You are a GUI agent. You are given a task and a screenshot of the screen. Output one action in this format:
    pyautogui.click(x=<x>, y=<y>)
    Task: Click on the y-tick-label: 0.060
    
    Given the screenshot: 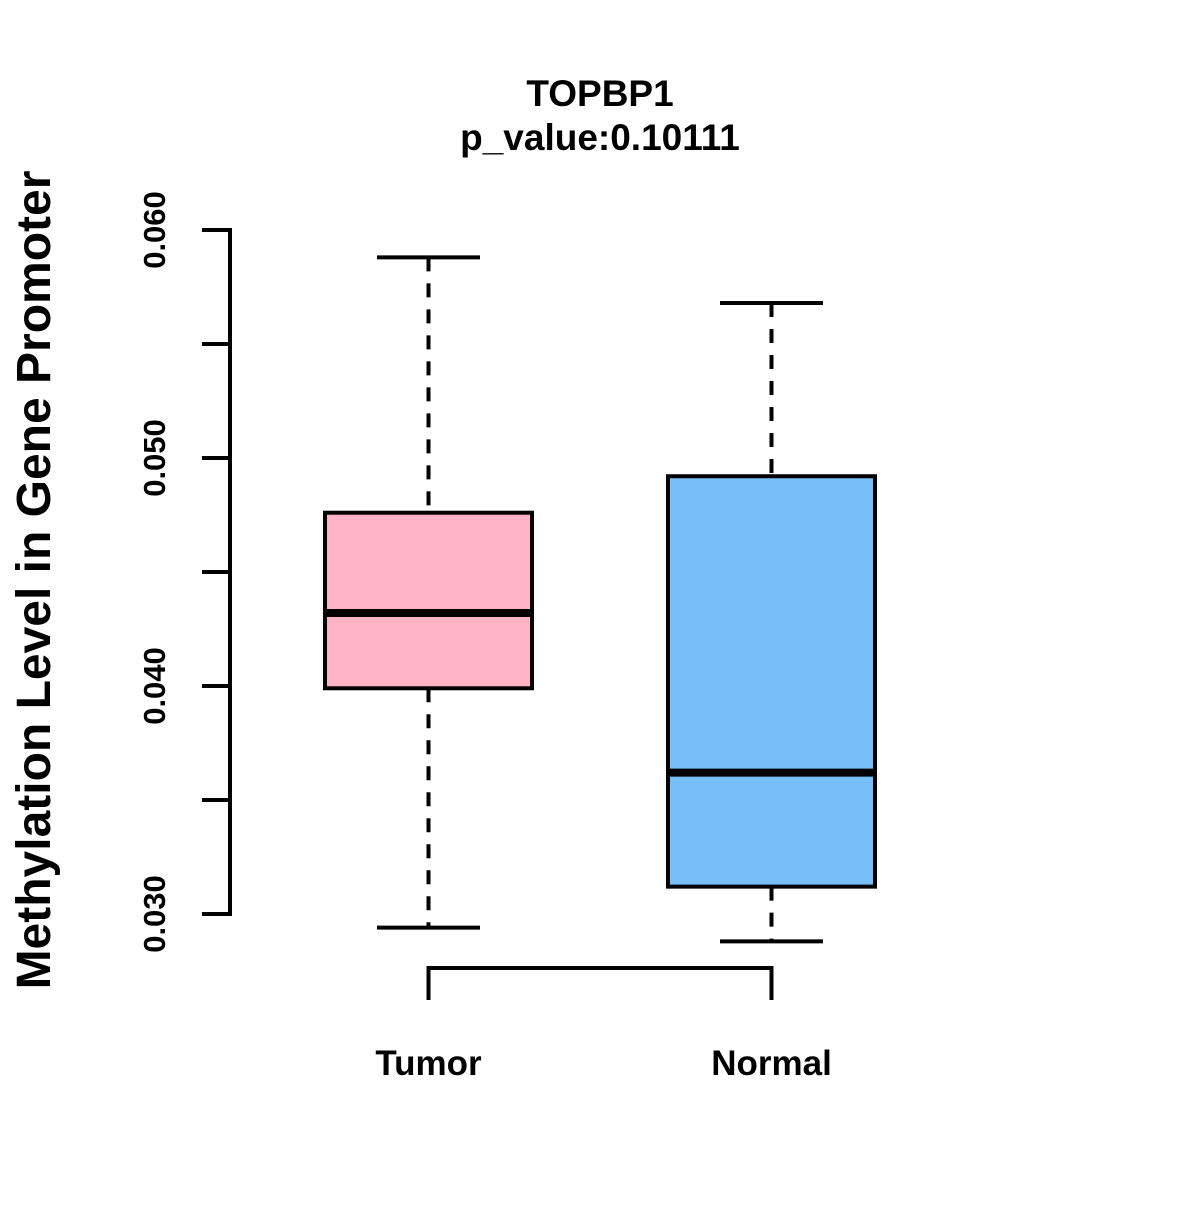 What is the action you would take?
    pyautogui.click(x=154, y=230)
    